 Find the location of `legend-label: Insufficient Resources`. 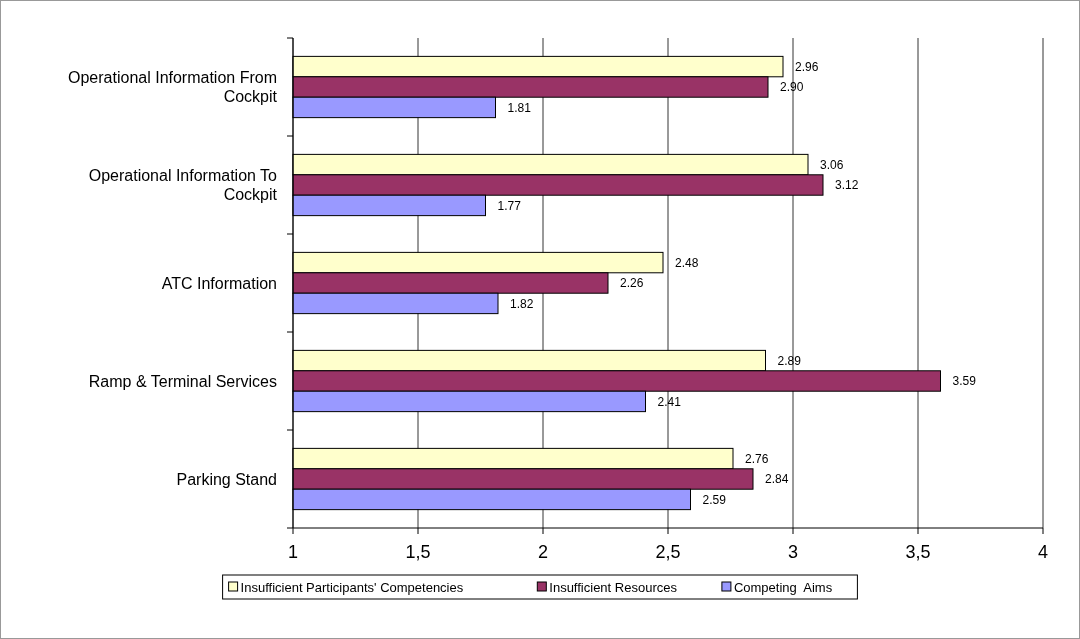

legend-label: Insufficient Resources is located at coordinates (613, 587).